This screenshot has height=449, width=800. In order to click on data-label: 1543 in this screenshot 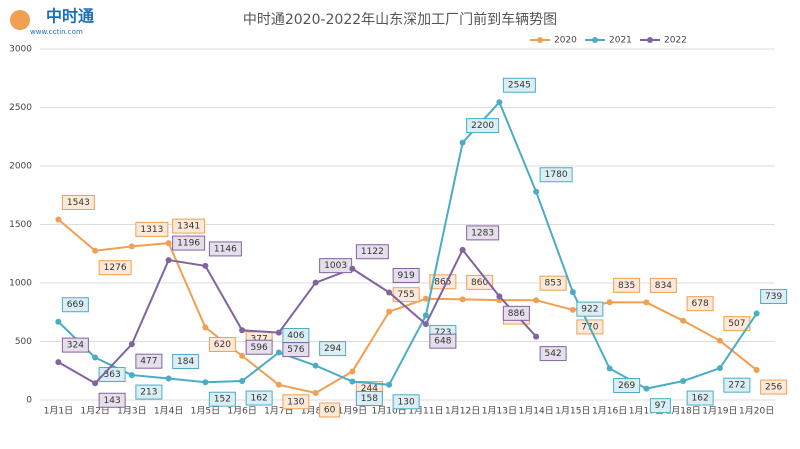, I will do `click(78, 203)`.